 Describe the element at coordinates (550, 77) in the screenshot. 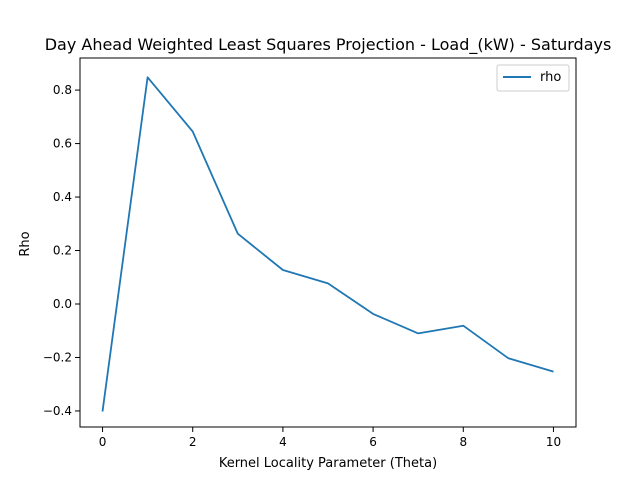

I see `legend-label-rho: rho` at that location.